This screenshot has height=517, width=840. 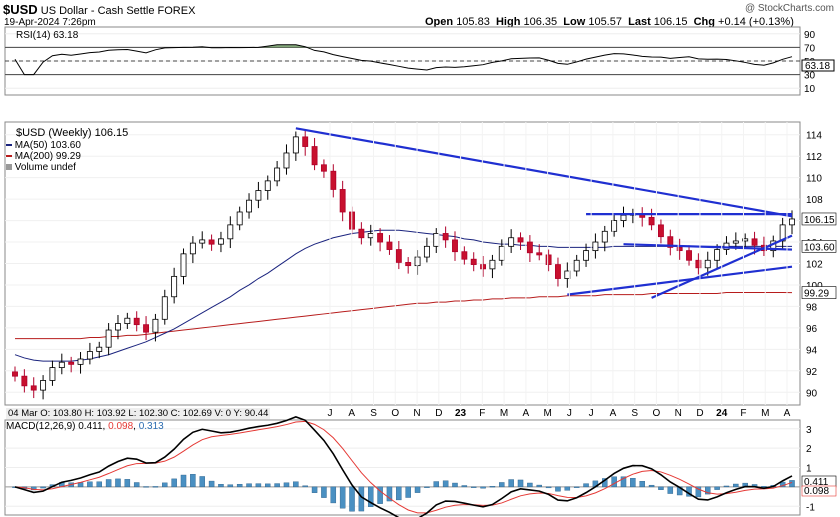 What do you see at coordinates (47, 35) in the screenshot?
I see `rsi-label: RSI(14) 63.18` at bounding box center [47, 35].